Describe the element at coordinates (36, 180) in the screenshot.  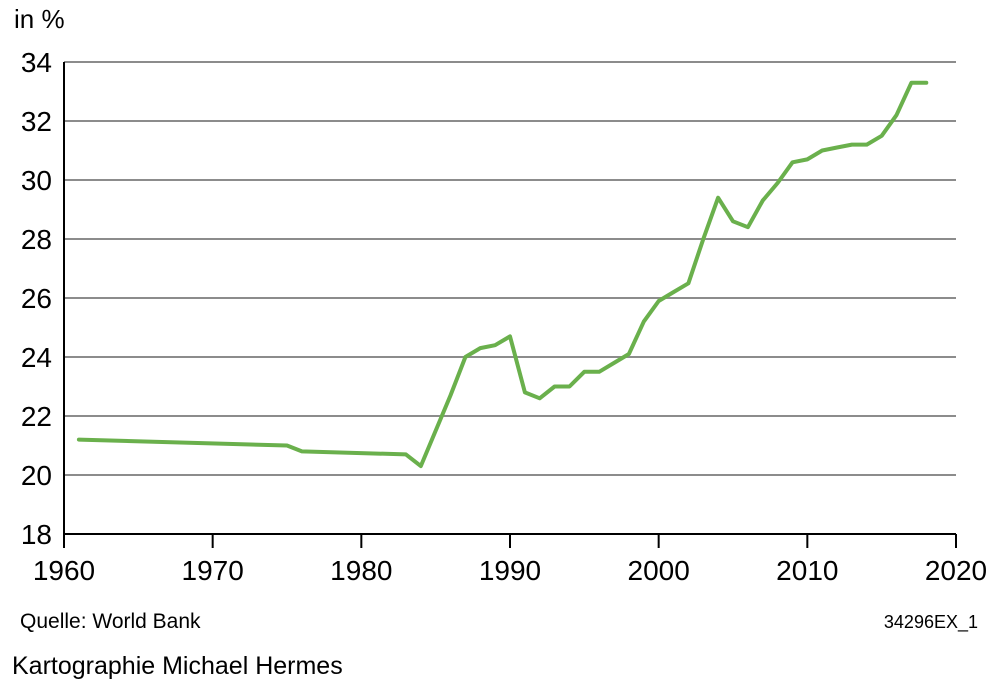
I see `y-tick-label-30: 30` at that location.